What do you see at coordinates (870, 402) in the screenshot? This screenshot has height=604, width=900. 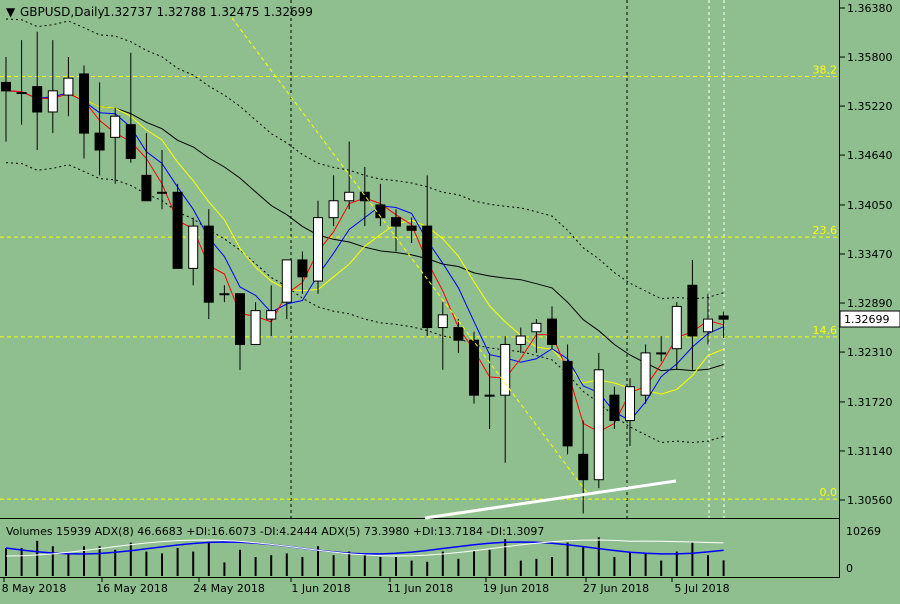 I see `price-tick-label: 1.31720` at bounding box center [870, 402].